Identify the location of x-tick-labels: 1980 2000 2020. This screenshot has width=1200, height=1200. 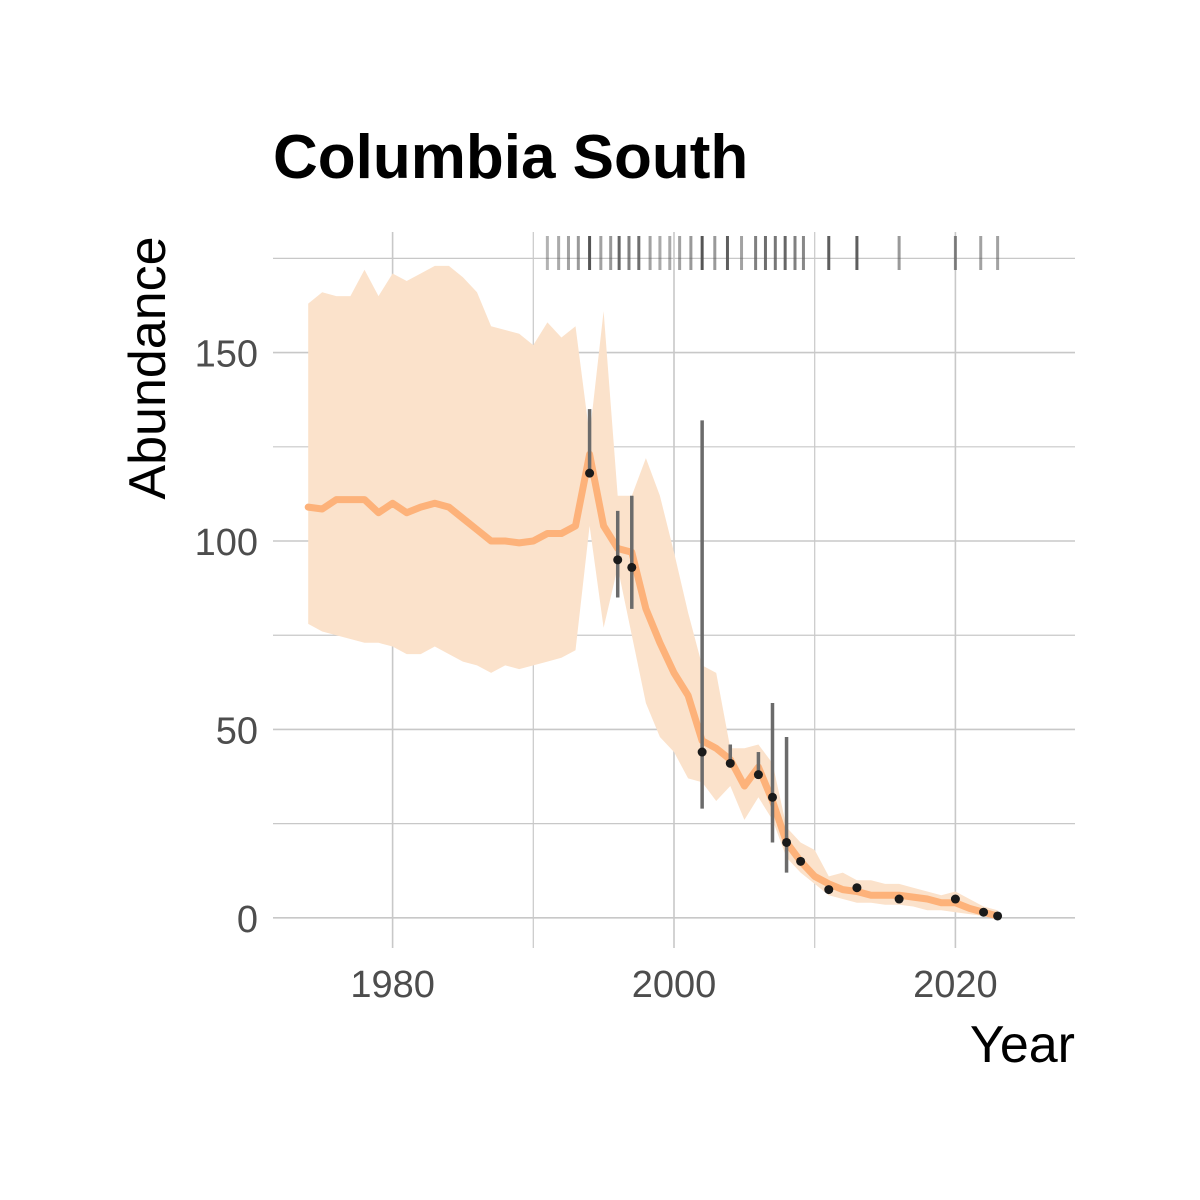
(673, 985).